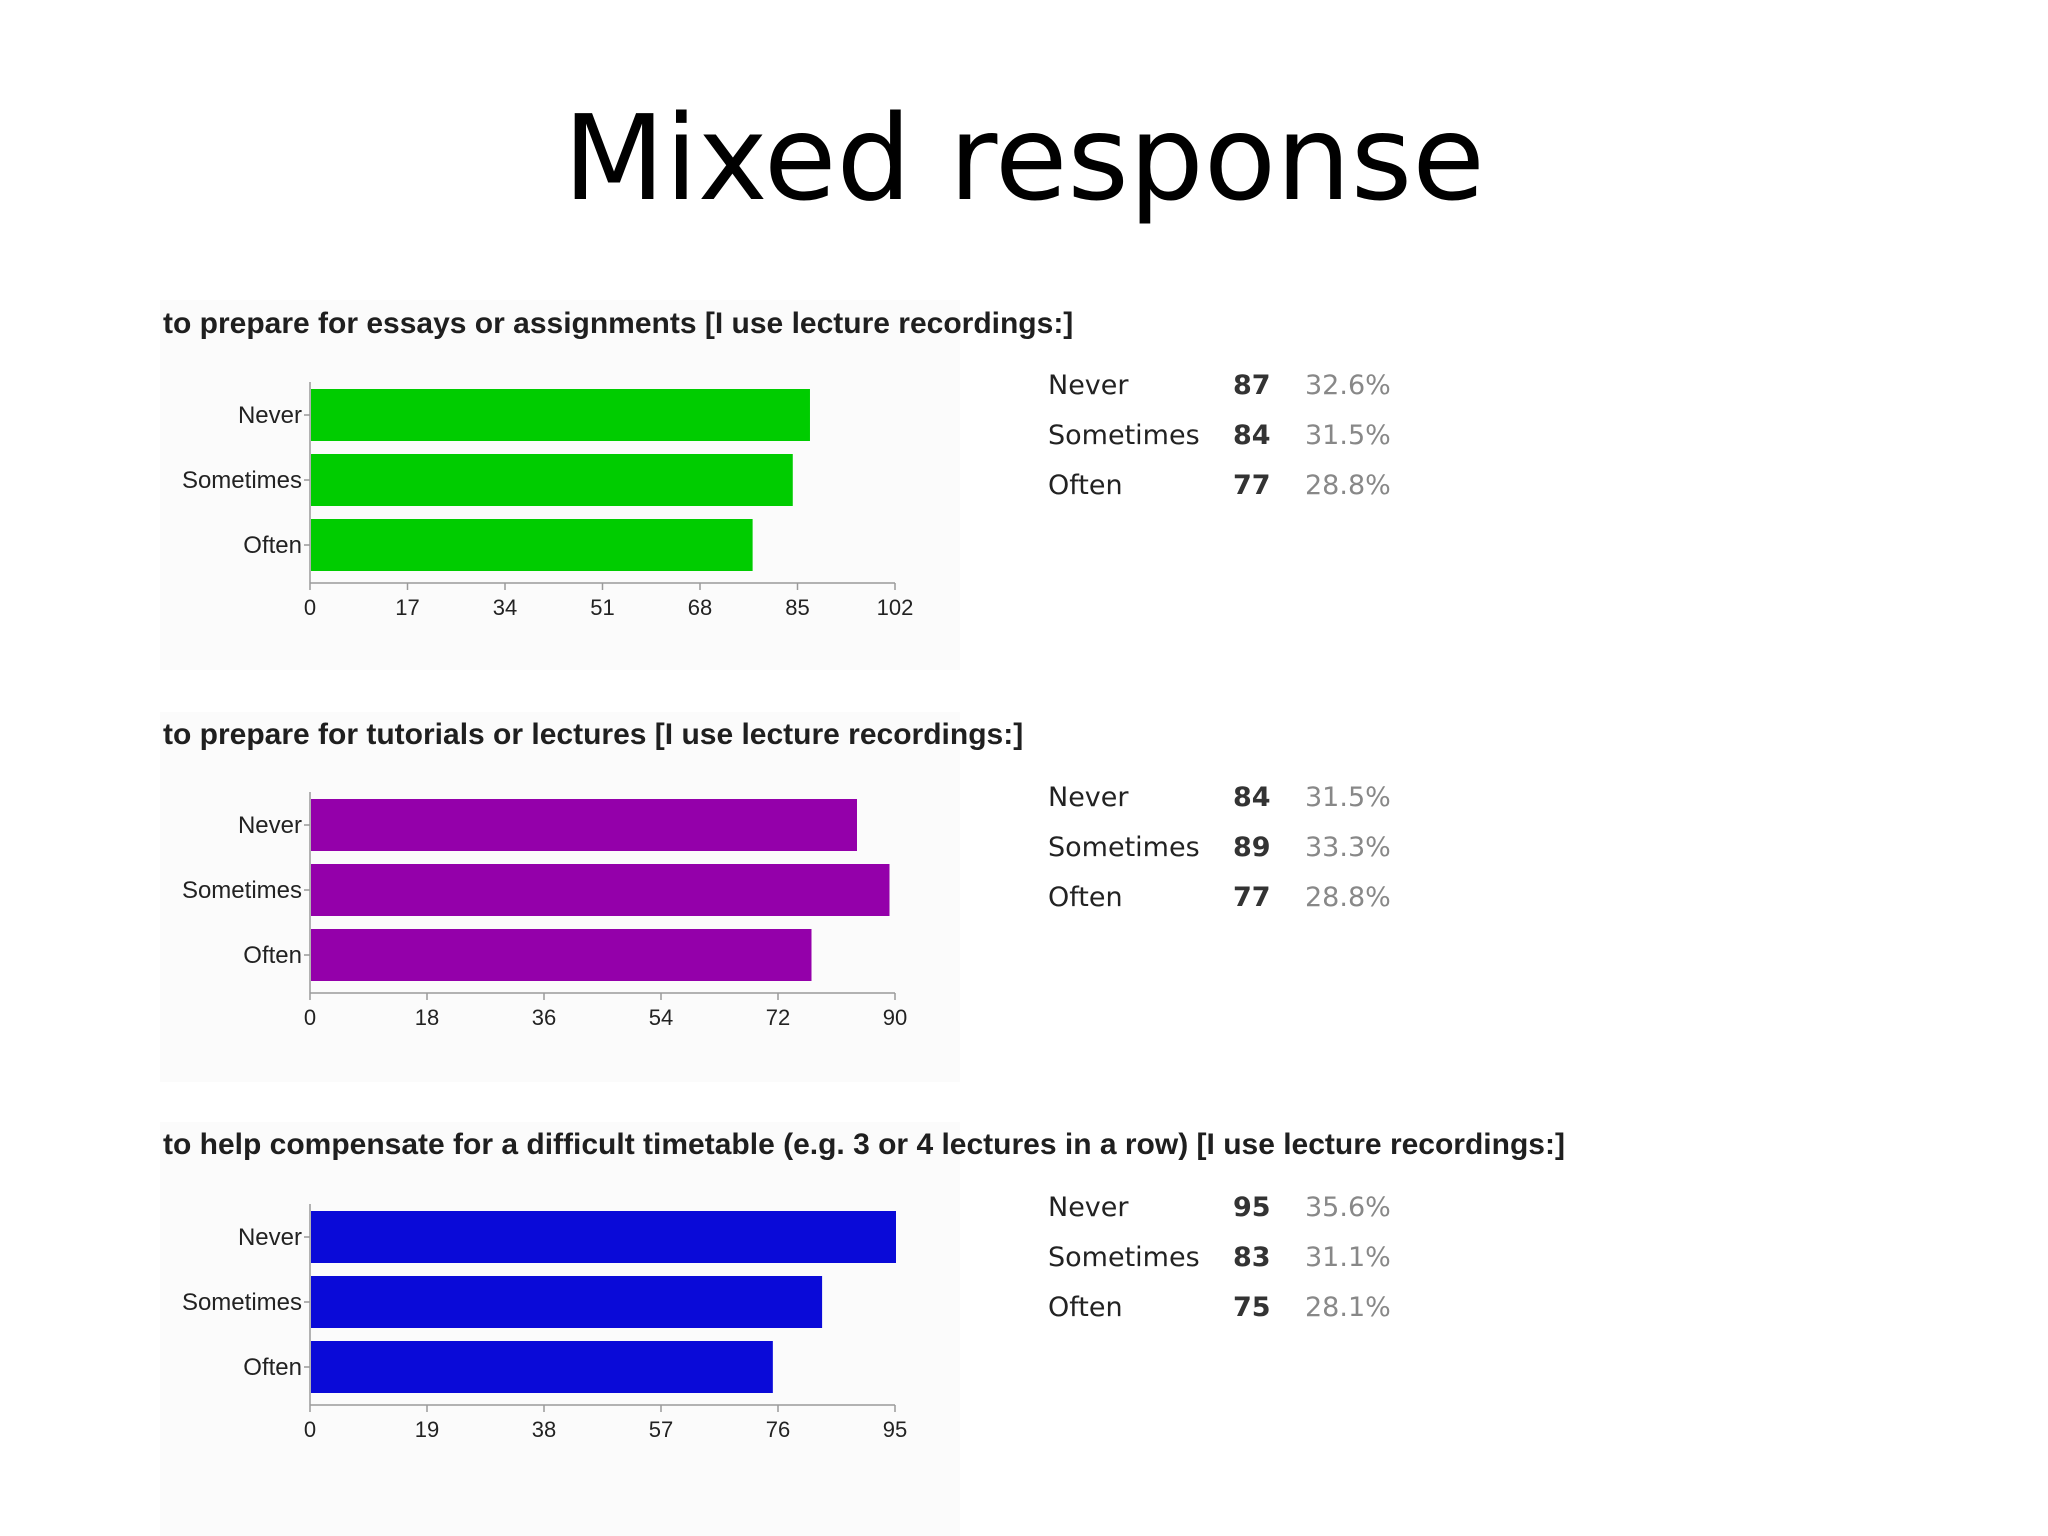 The height and width of the screenshot is (1536, 2048). What do you see at coordinates (1219, 1307) in the screenshot?
I see `summary-row: Often 75 28.1%` at bounding box center [1219, 1307].